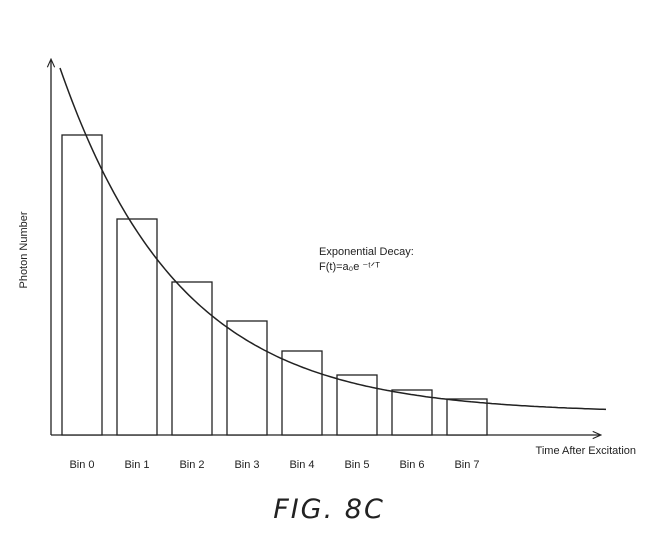 The width and height of the screenshot is (658, 536). I want to click on x-tick-label-1: Bin 1, so click(136, 465).